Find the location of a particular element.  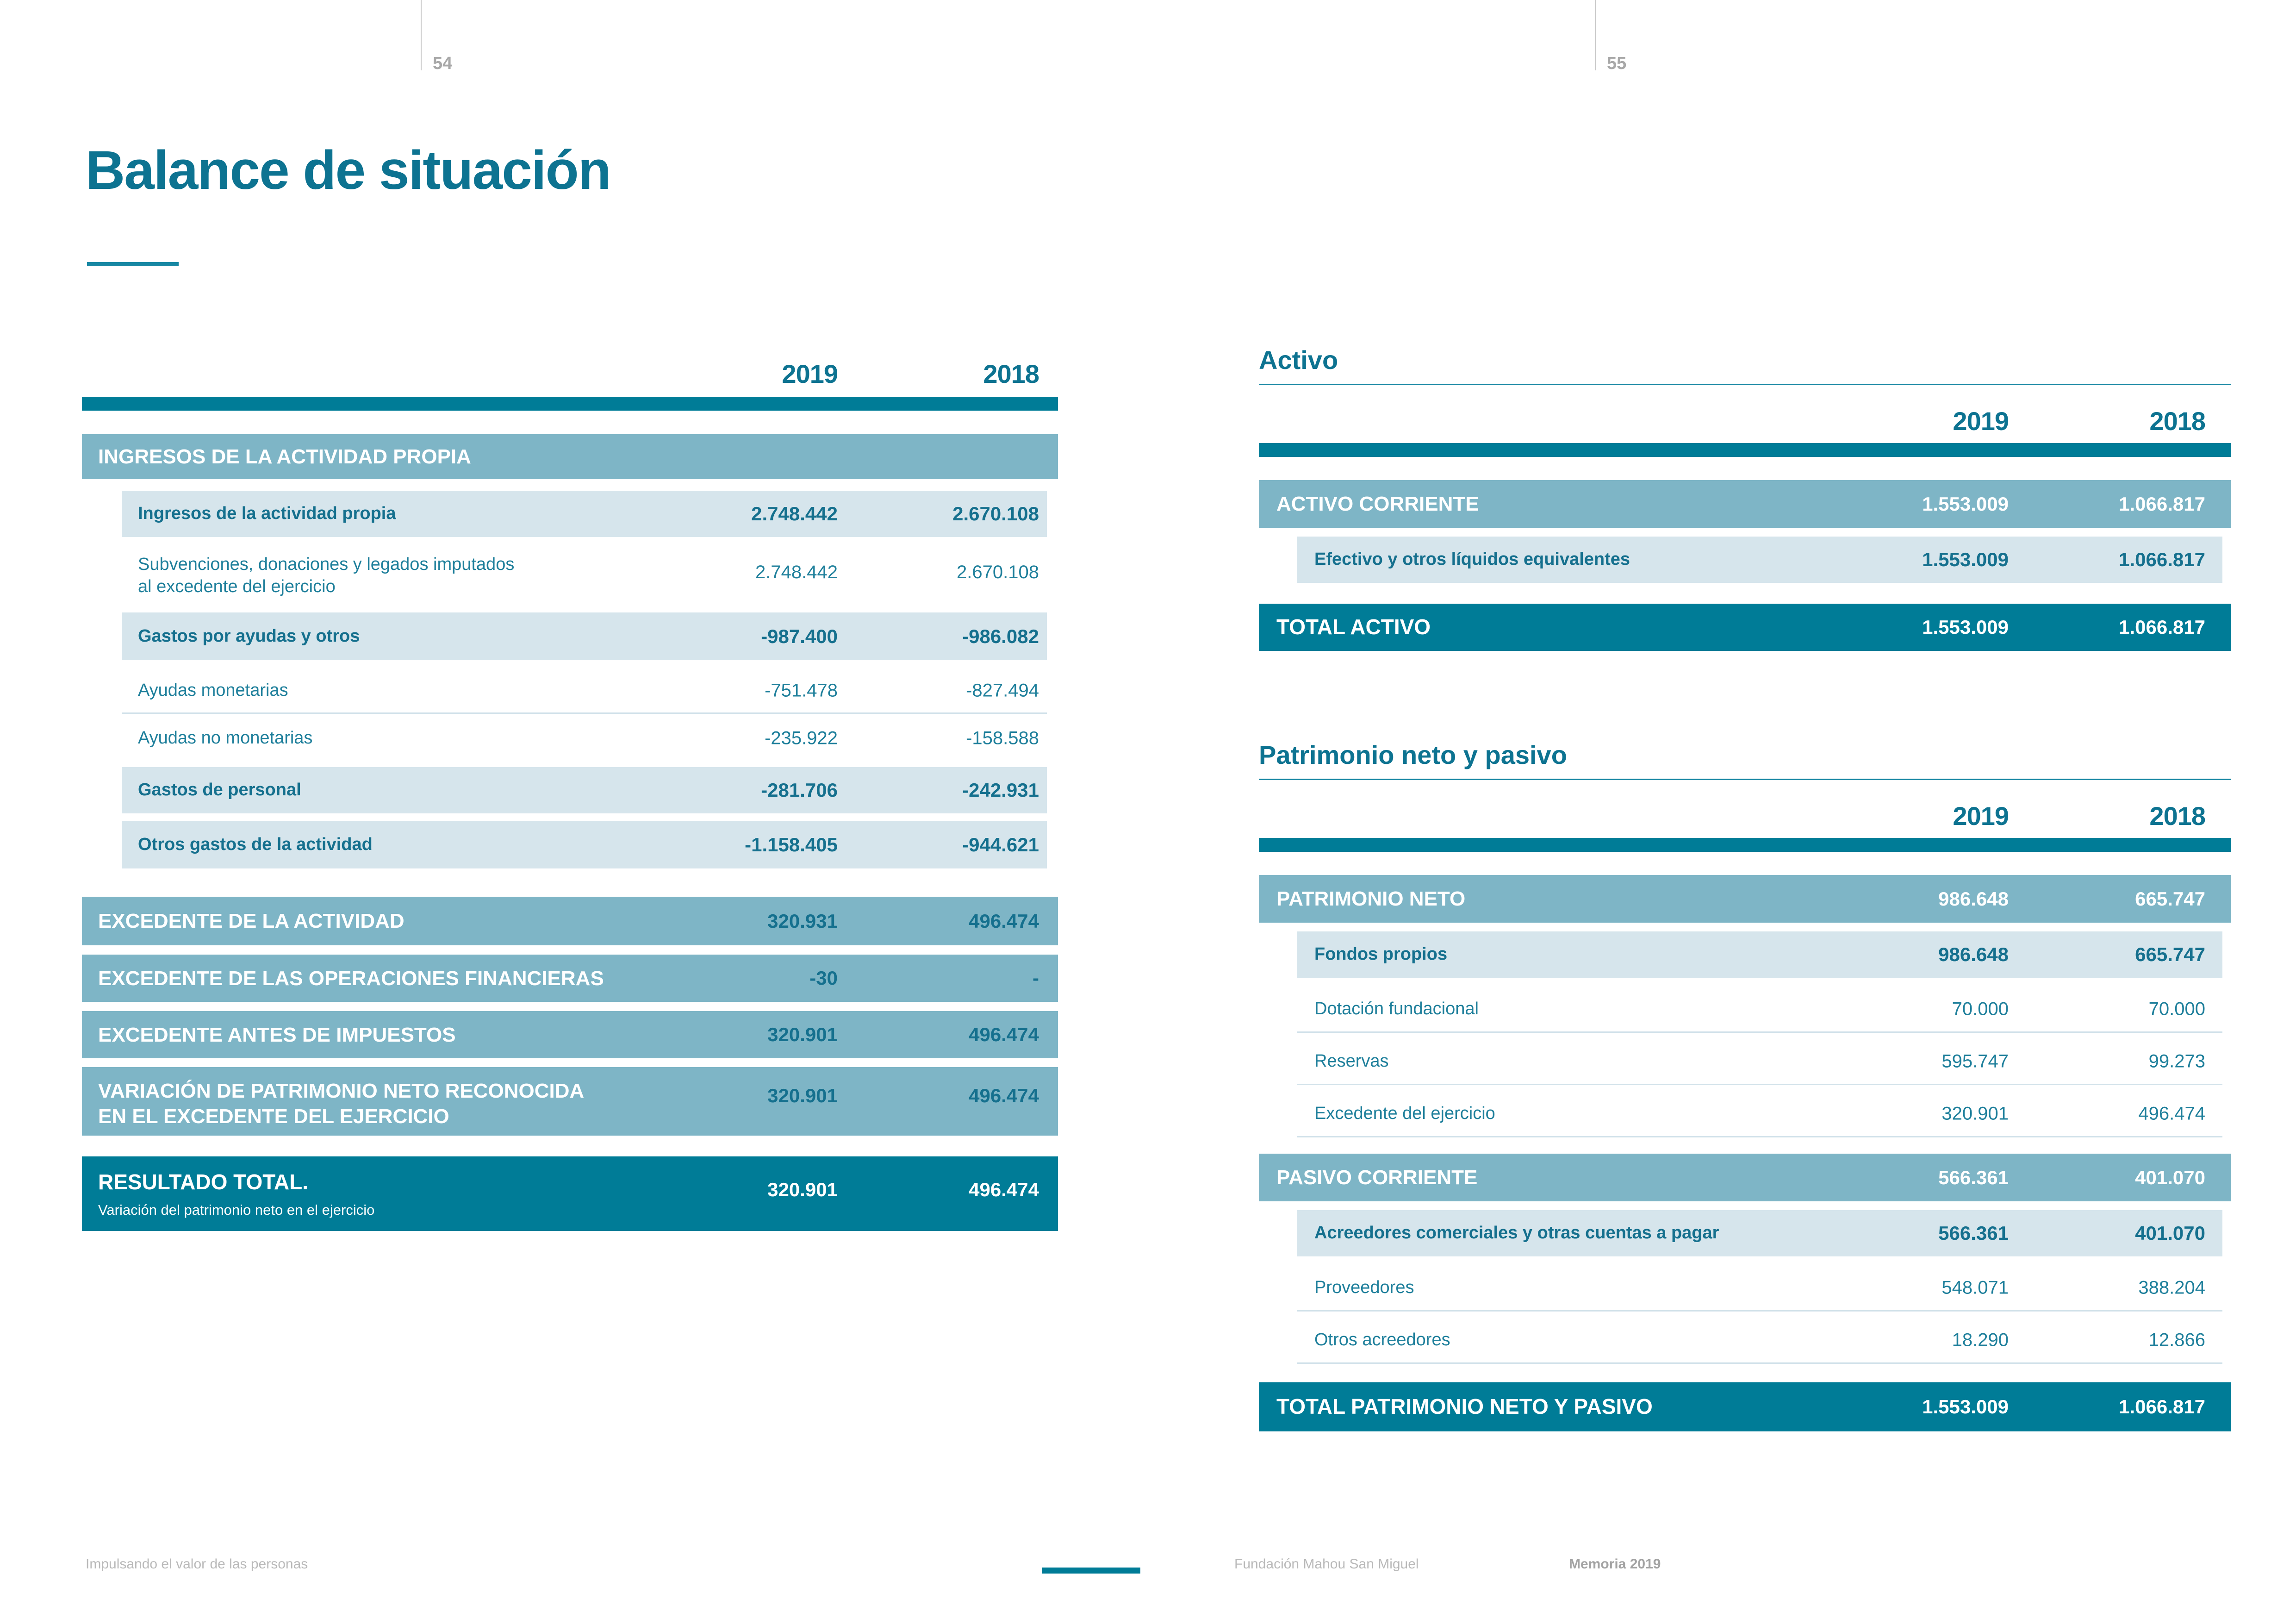

page-number-right: 55 is located at coordinates (1617, 64).